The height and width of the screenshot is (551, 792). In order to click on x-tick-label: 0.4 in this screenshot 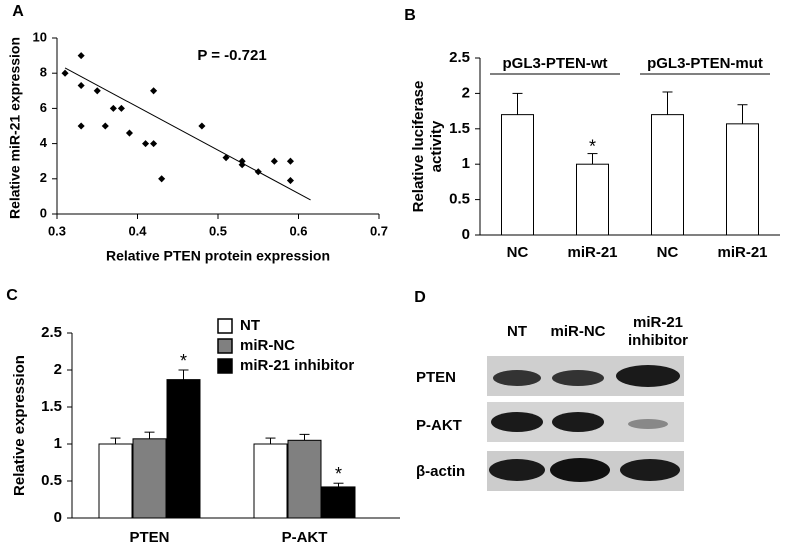, I will do `click(137, 230)`.